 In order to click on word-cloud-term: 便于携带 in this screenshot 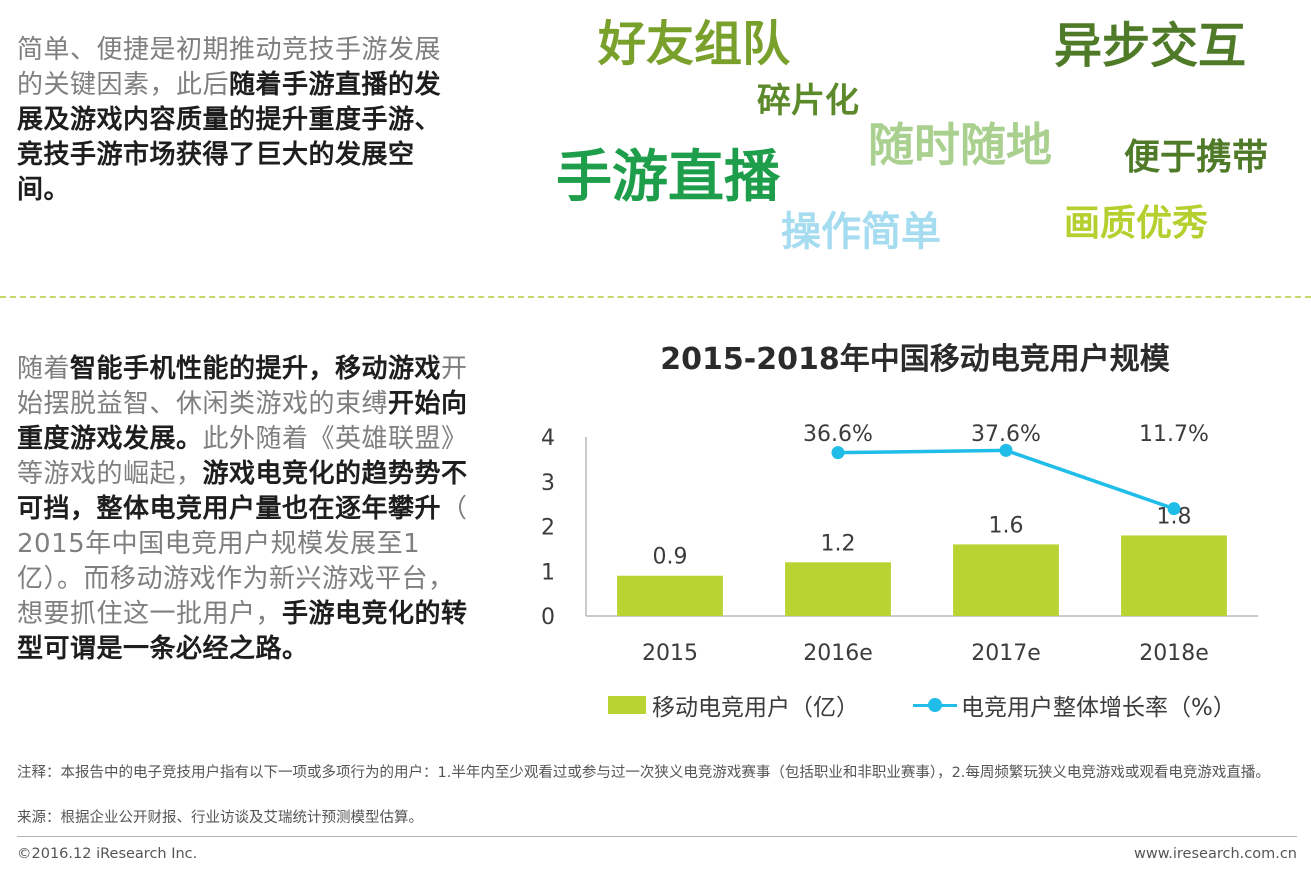, I will do `click(1196, 157)`.